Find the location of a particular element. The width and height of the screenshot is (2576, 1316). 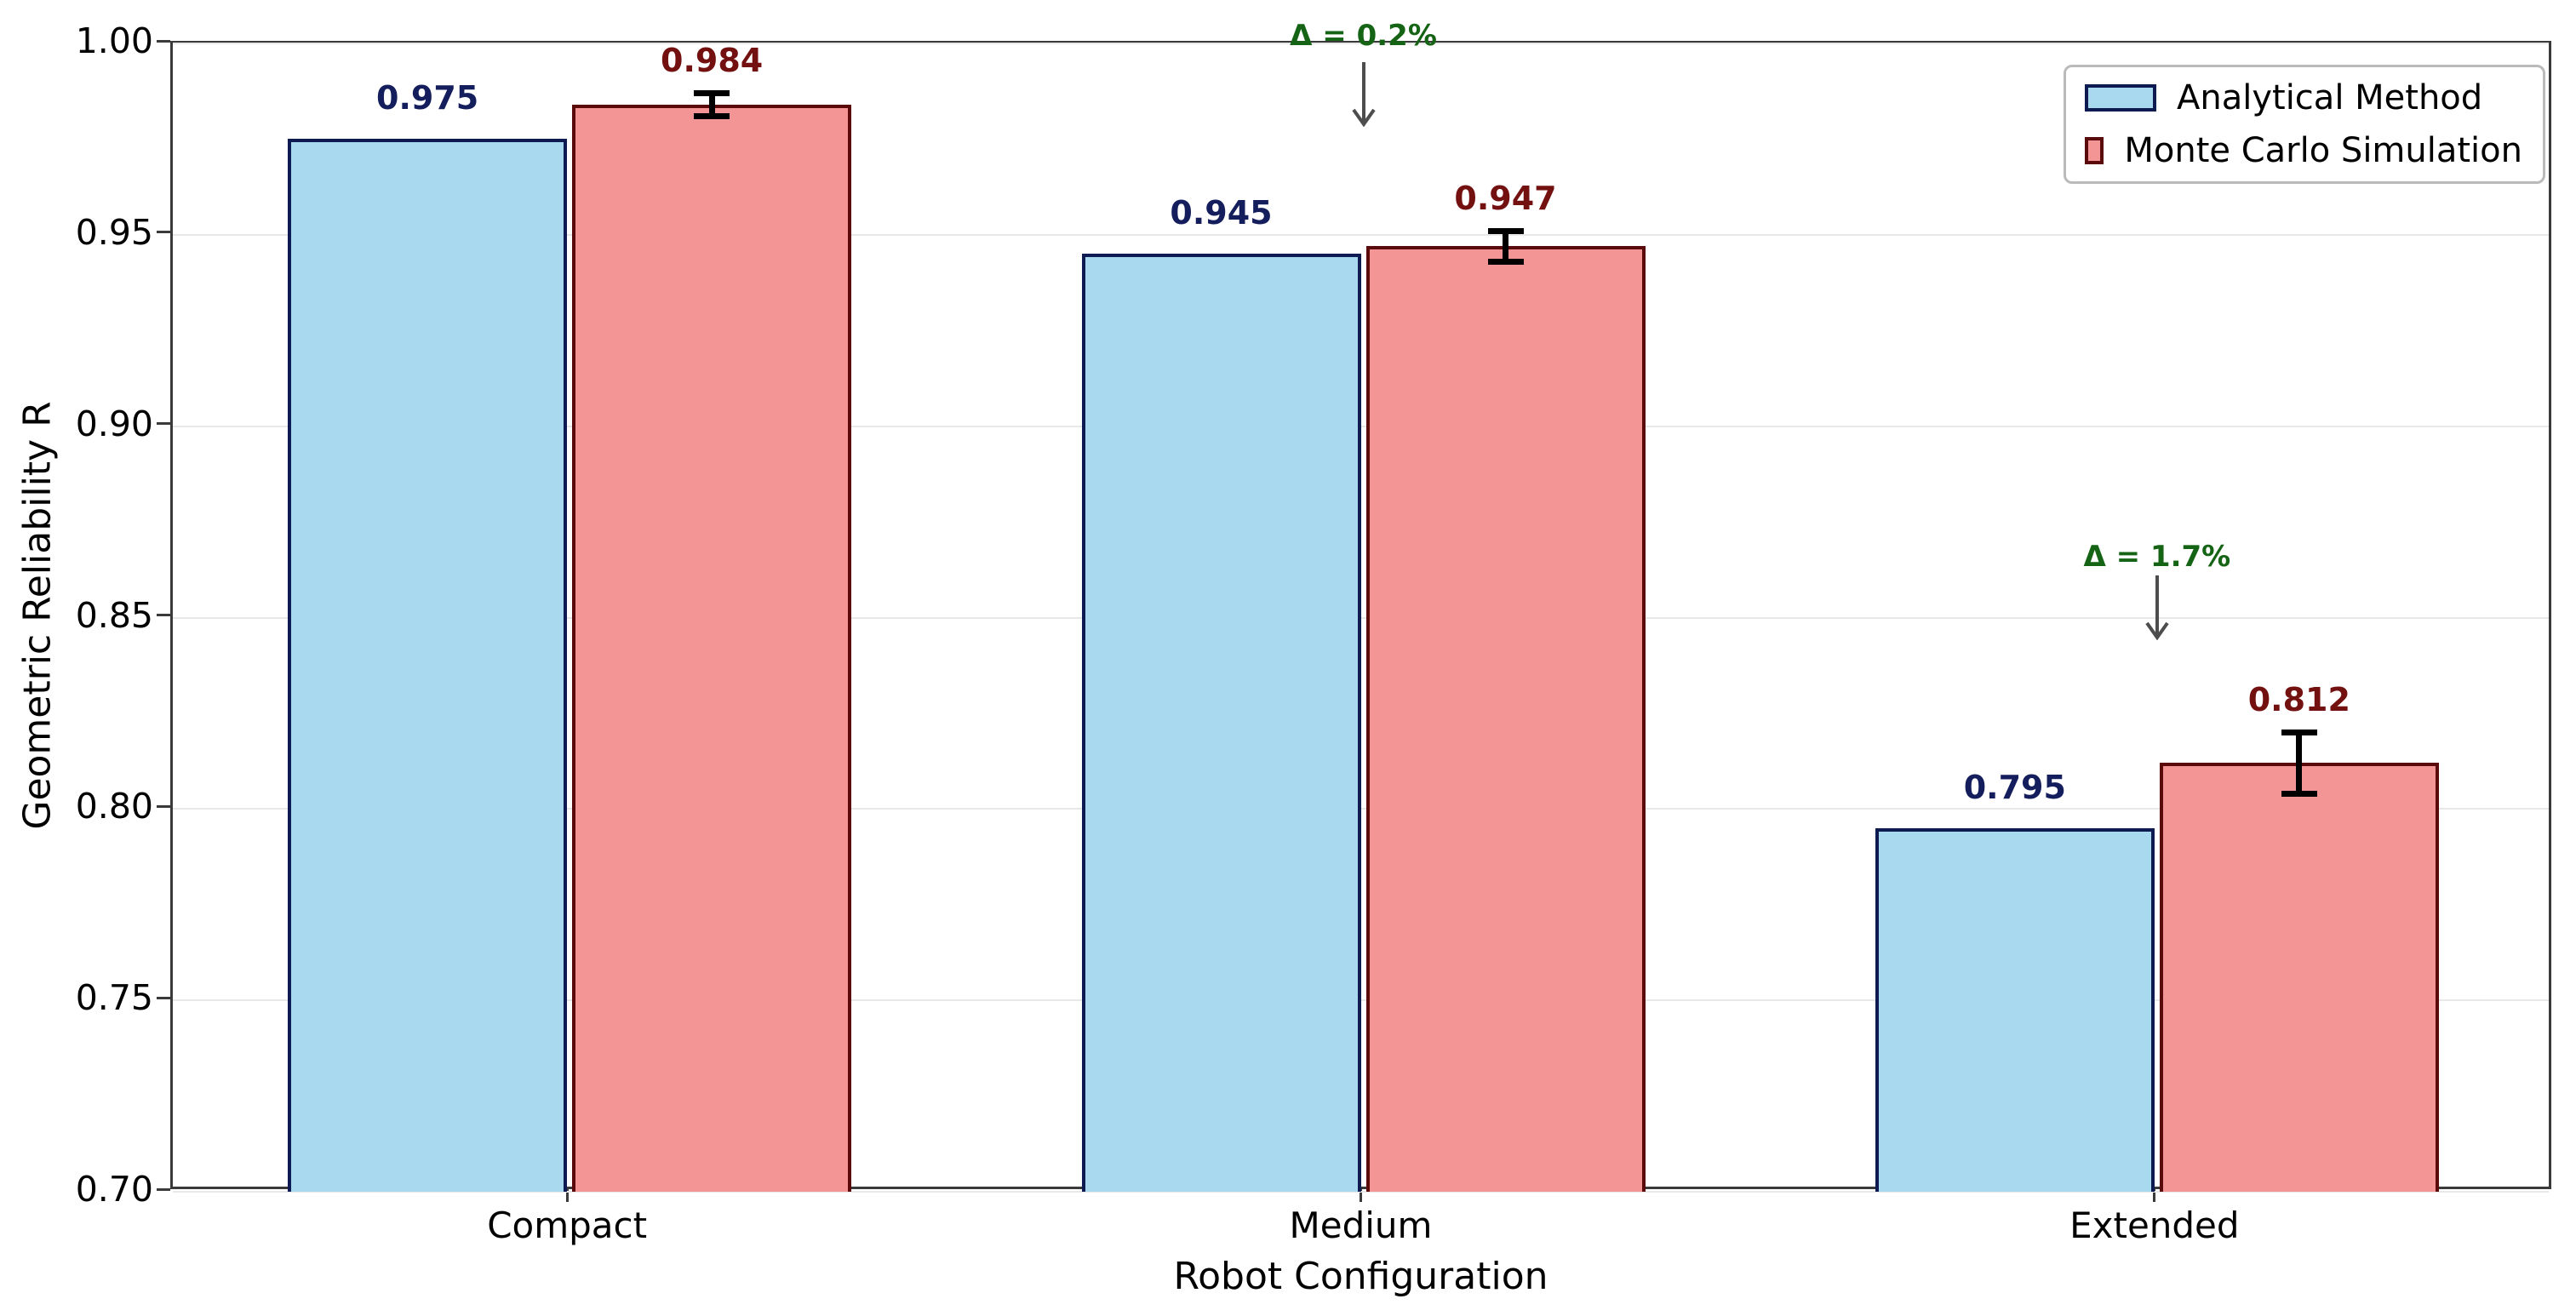

x-tick-label: Compact is located at coordinates (567, 1225).